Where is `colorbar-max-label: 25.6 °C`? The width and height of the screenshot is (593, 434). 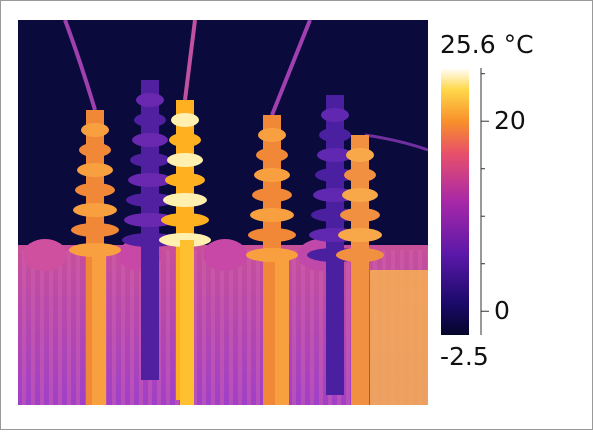
colorbar-max-label: 25.6 °C is located at coordinates (487, 44).